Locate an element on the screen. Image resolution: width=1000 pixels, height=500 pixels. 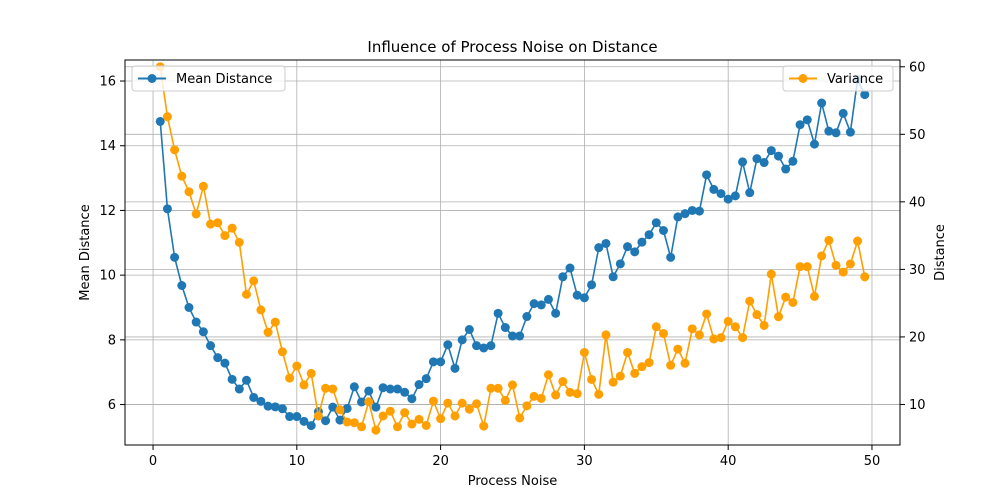
x-tick-label: 40 is located at coordinates (728, 461).